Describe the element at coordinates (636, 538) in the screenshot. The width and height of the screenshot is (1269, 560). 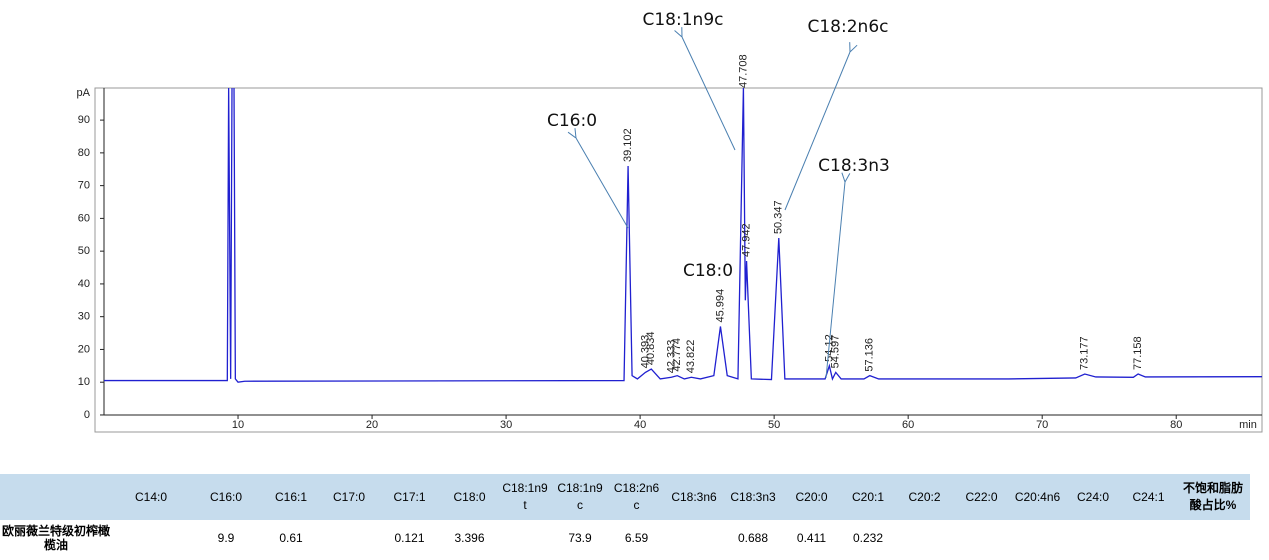
I see `value-cell: 6.59` at that location.